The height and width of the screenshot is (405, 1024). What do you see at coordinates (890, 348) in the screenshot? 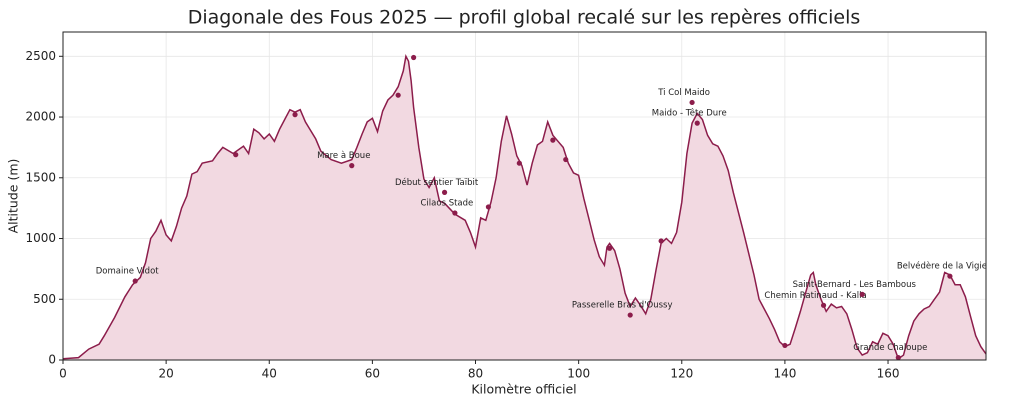
I see `landmark-label: Grande Chaloupe` at bounding box center [890, 348].